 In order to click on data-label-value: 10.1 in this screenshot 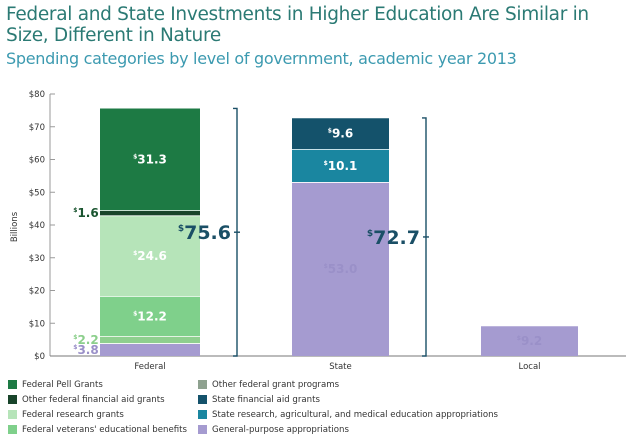, I will do `click(343, 166)`.